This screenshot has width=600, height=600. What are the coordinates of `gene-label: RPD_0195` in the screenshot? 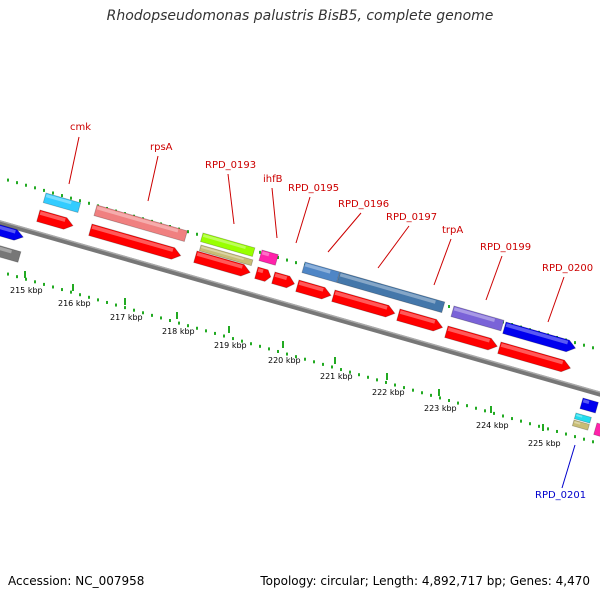 It's located at (313, 188).